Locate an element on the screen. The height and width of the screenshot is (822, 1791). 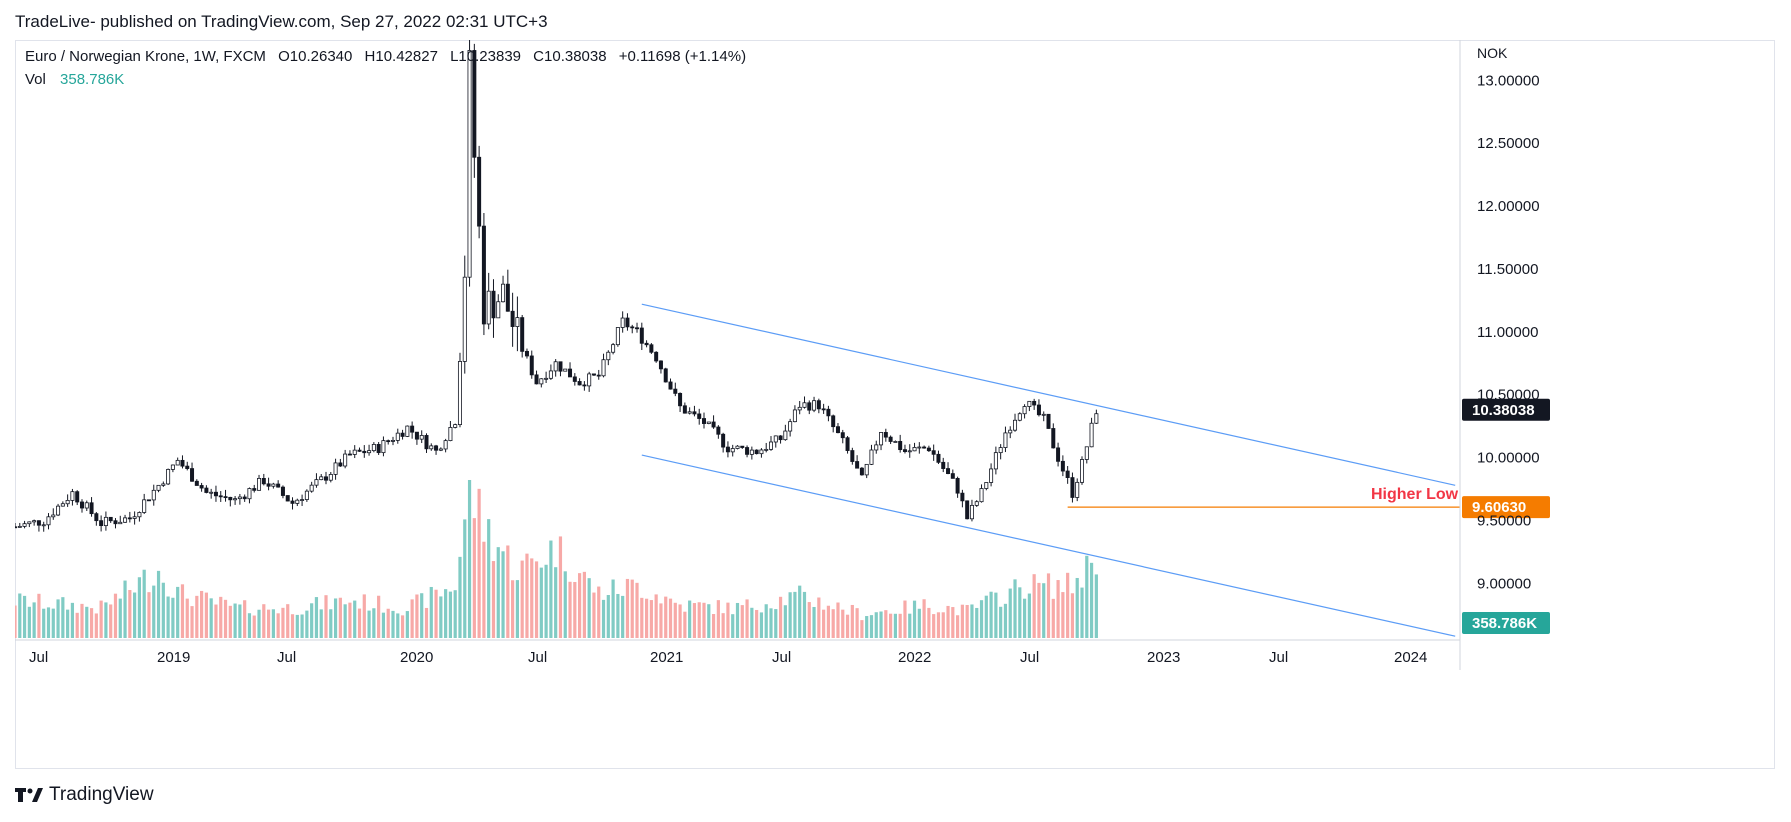
channel-upper-line is located at coordinates (1048, 394).